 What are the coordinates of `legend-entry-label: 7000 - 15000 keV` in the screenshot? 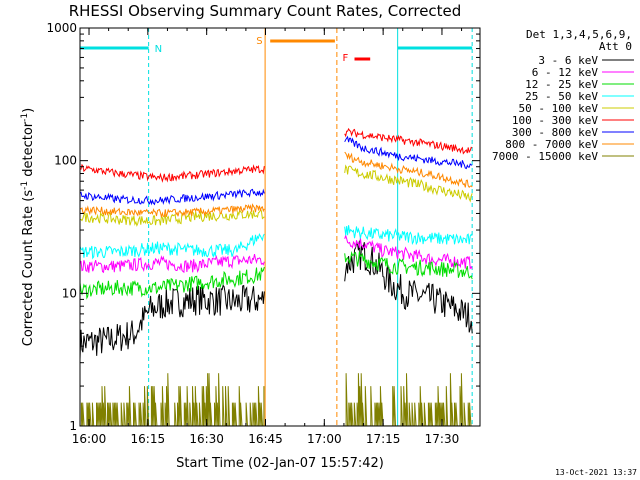 It's located at (545, 156).